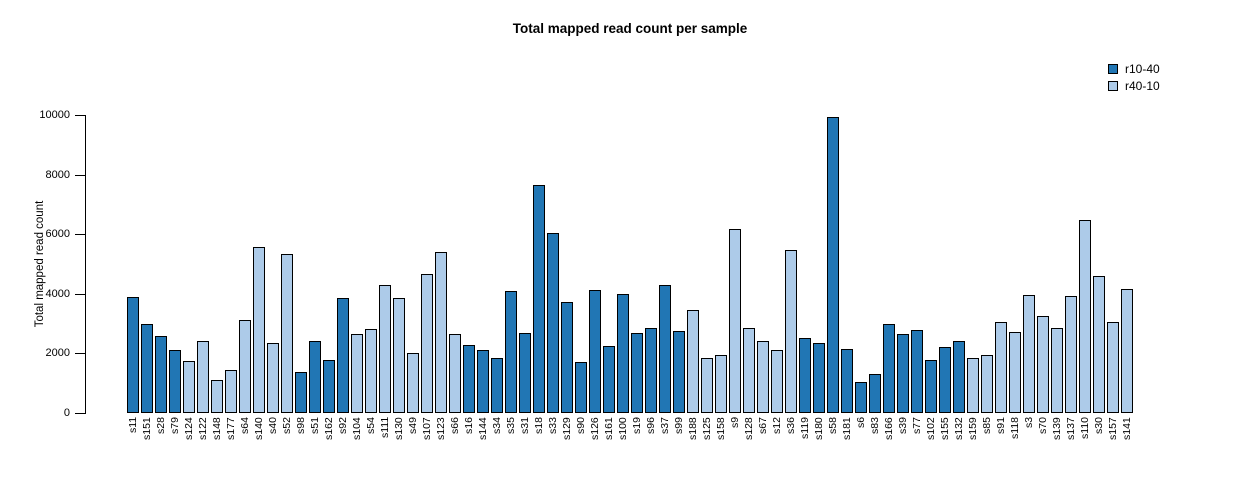 The image size is (1238, 500). What do you see at coordinates (273, 425) in the screenshot?
I see `x-axis-label: s40` at bounding box center [273, 425].